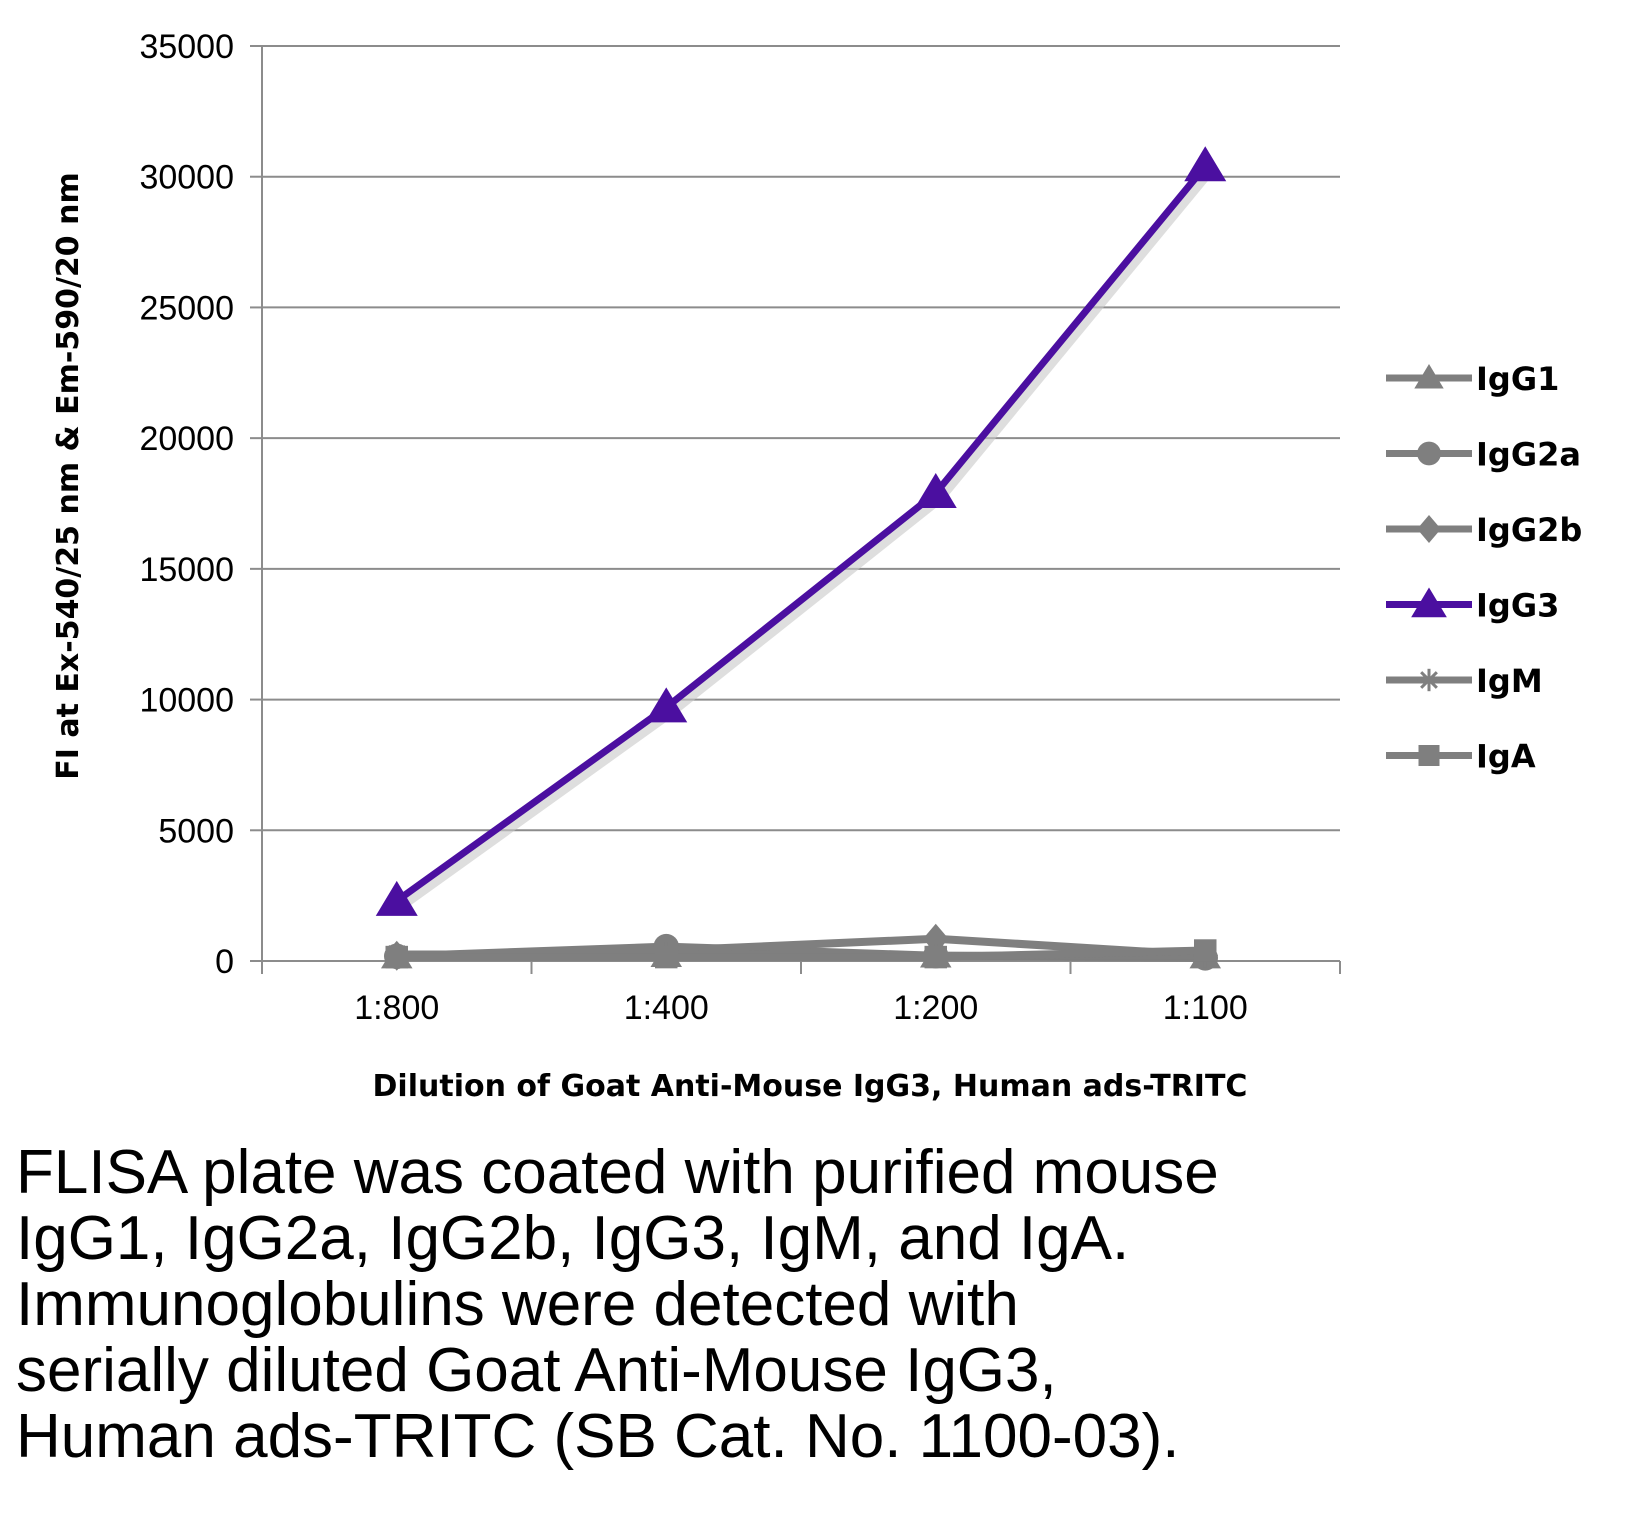  I want to click on caption-line: Immunoglobulins were detected with, so click(517, 1304).